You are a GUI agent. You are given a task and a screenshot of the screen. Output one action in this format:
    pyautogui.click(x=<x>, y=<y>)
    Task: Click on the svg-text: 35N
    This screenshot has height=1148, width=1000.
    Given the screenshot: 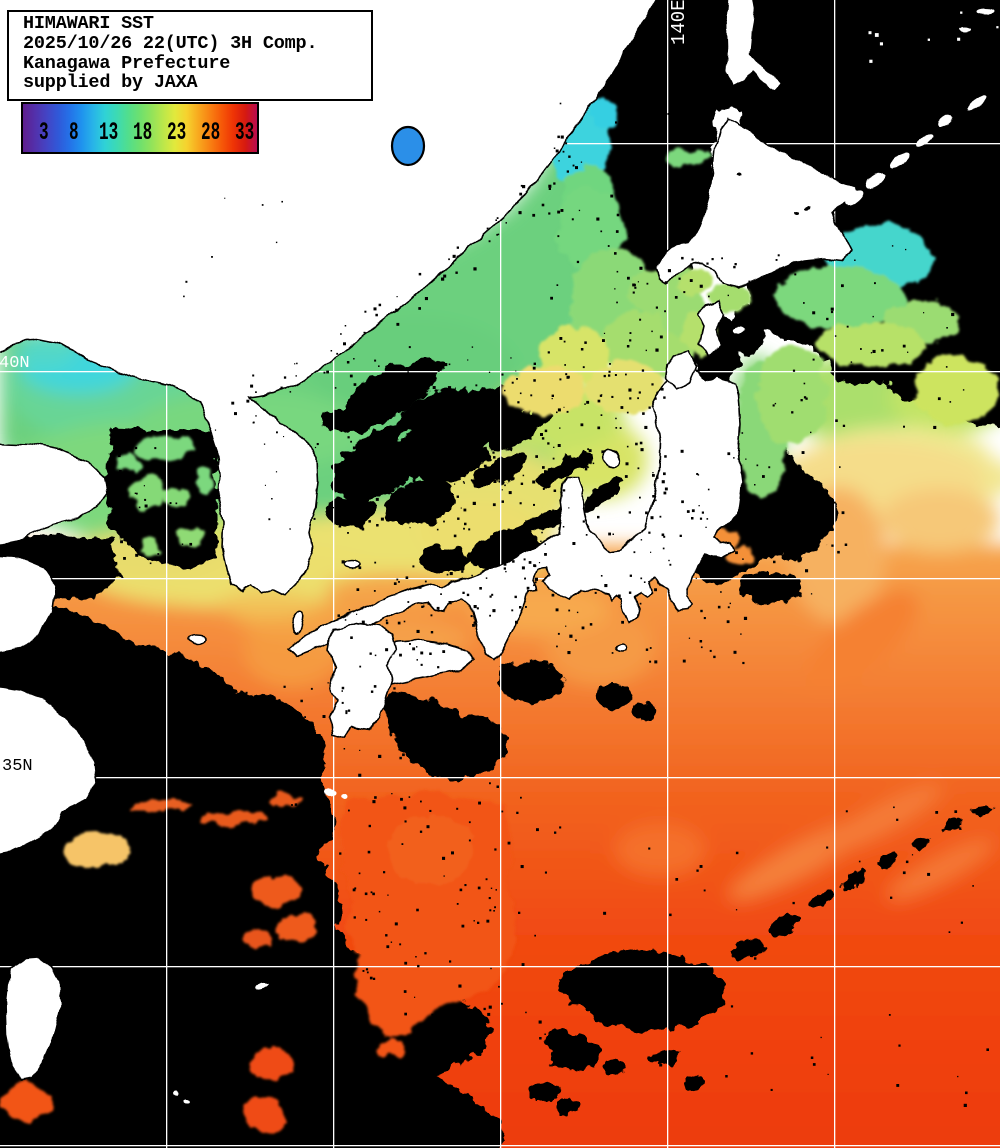 What is the action you would take?
    pyautogui.click(x=17, y=766)
    